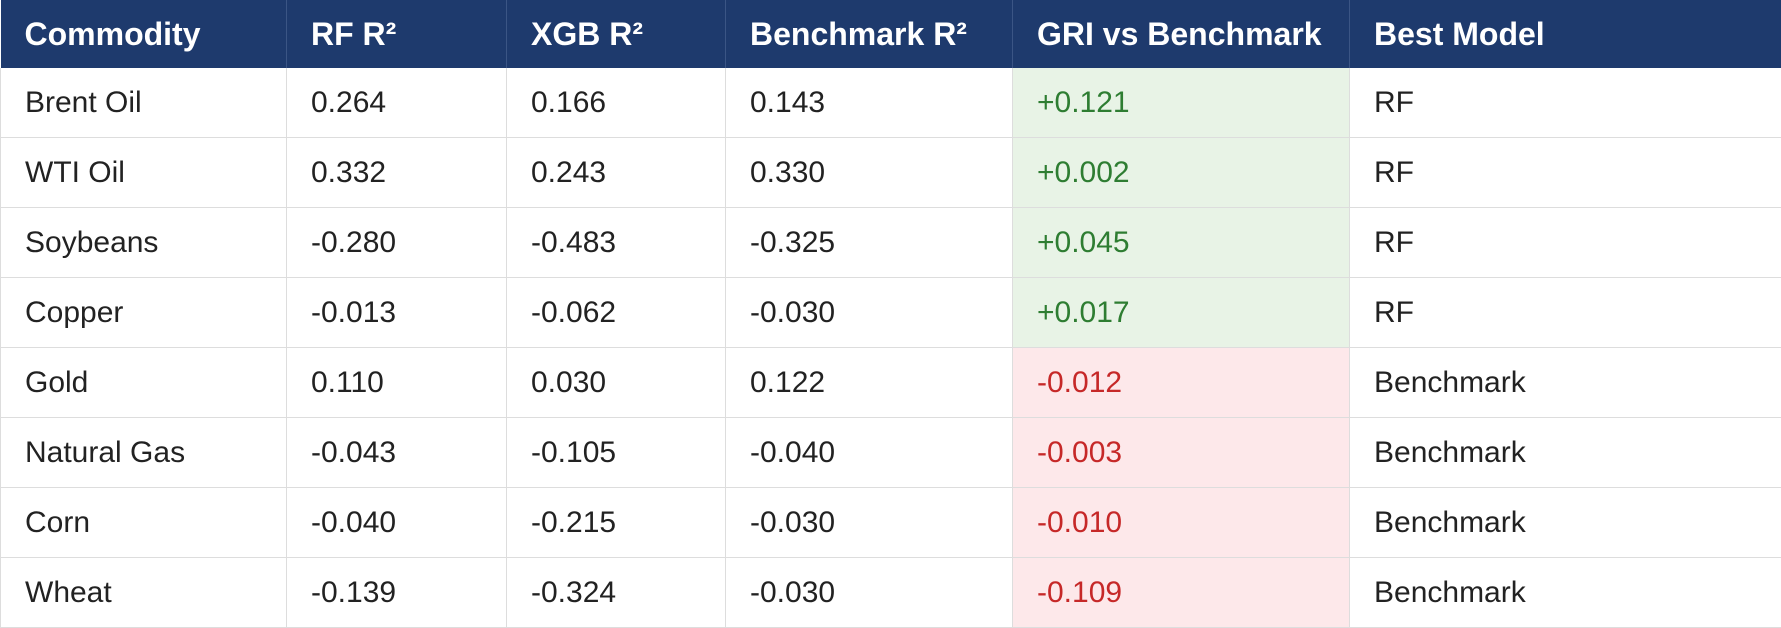  What do you see at coordinates (144, 173) in the screenshot?
I see `cell-commodity: WTI Oil` at bounding box center [144, 173].